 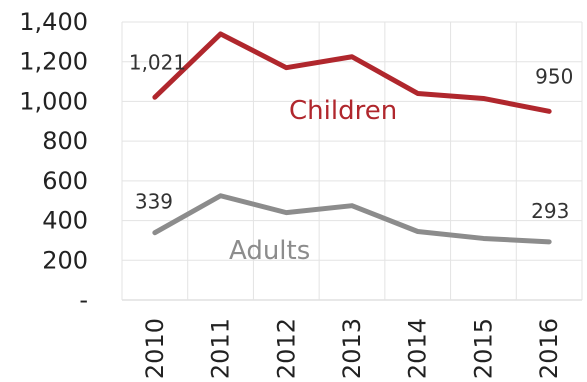 I want to click on x-tick-label-2015: 2015, so click(x=483, y=348).